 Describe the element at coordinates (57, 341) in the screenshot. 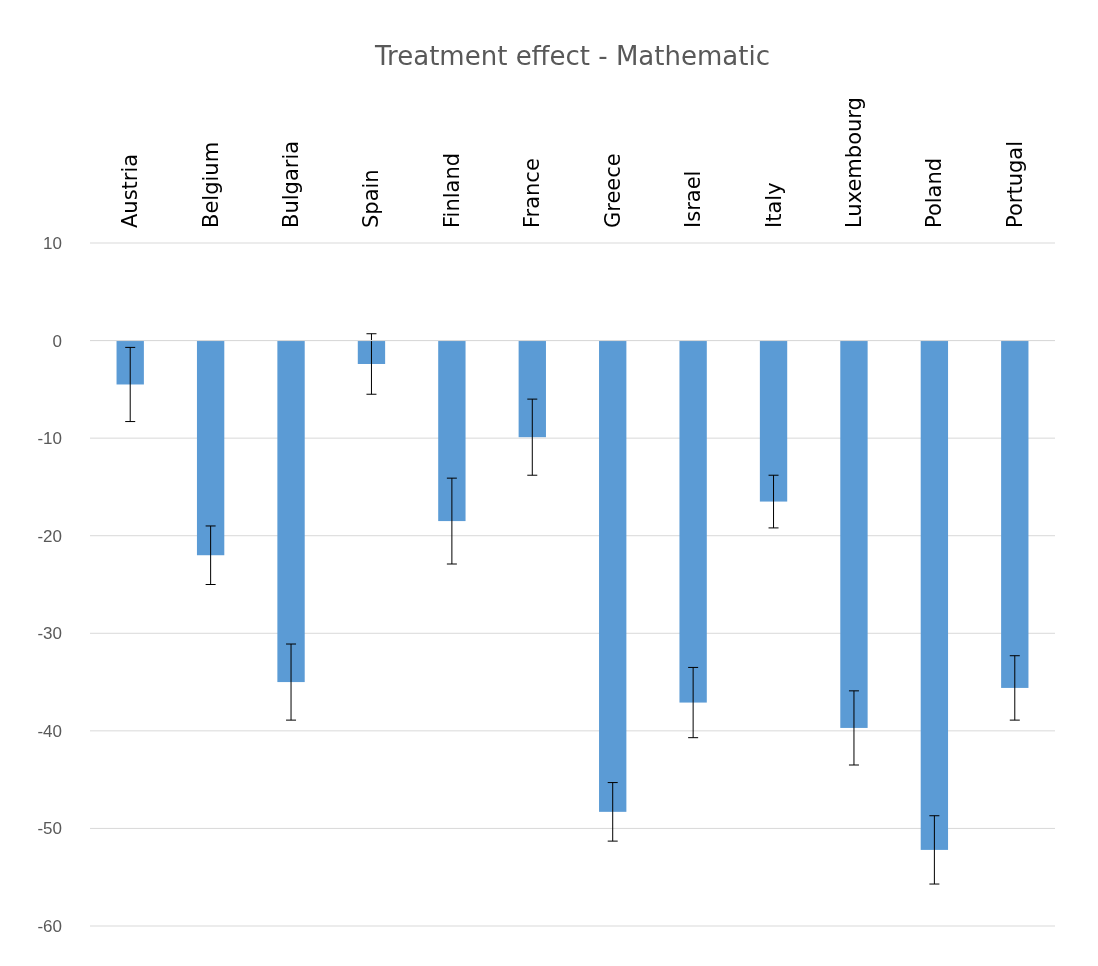

I see `y-tick-label: 0` at that location.